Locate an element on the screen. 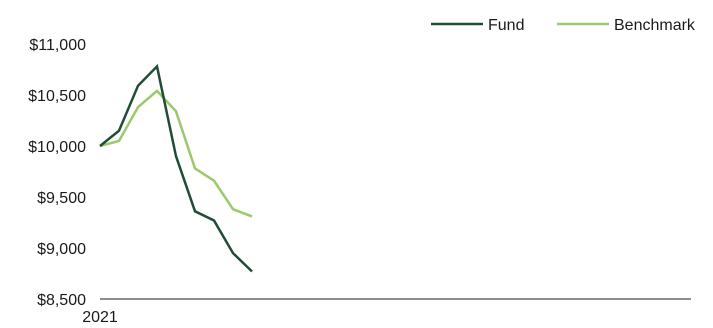 The width and height of the screenshot is (713, 328). y-tick-label: $9,500 is located at coordinates (61, 198).